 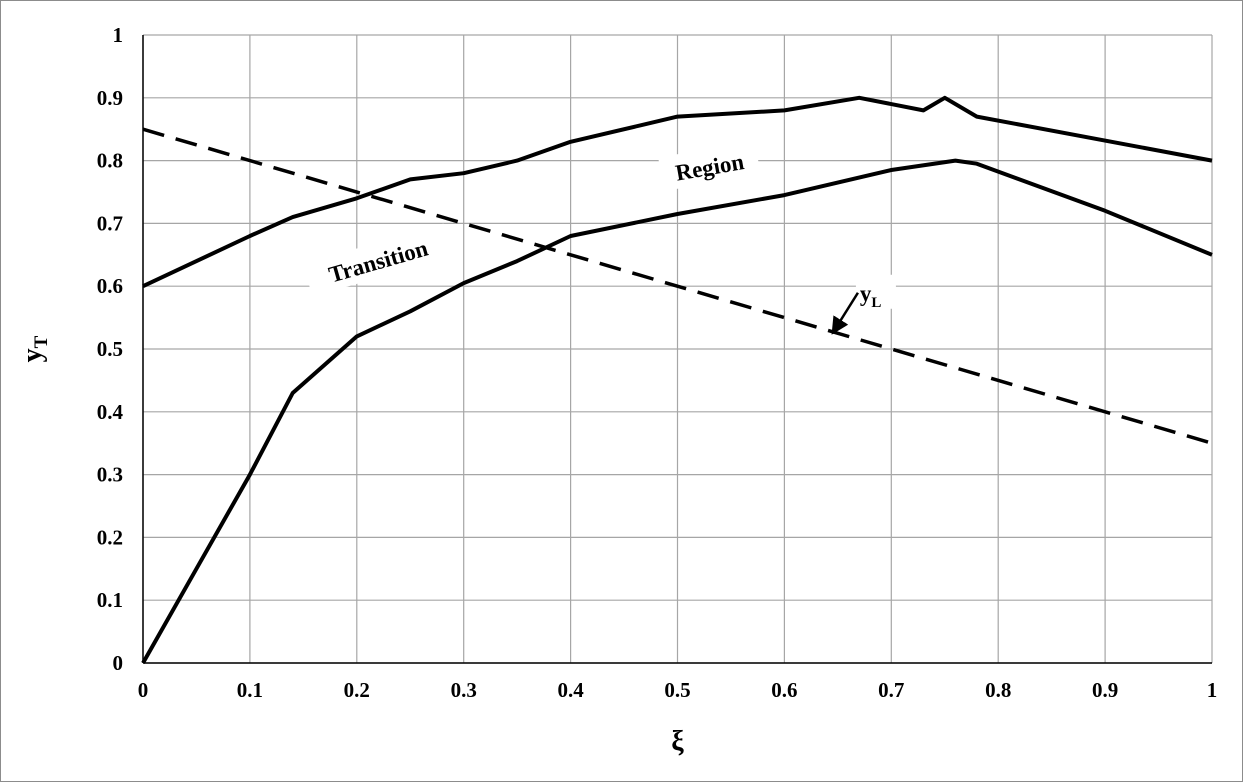 I want to click on y-tick-label: 0.7, so click(x=110, y=223).